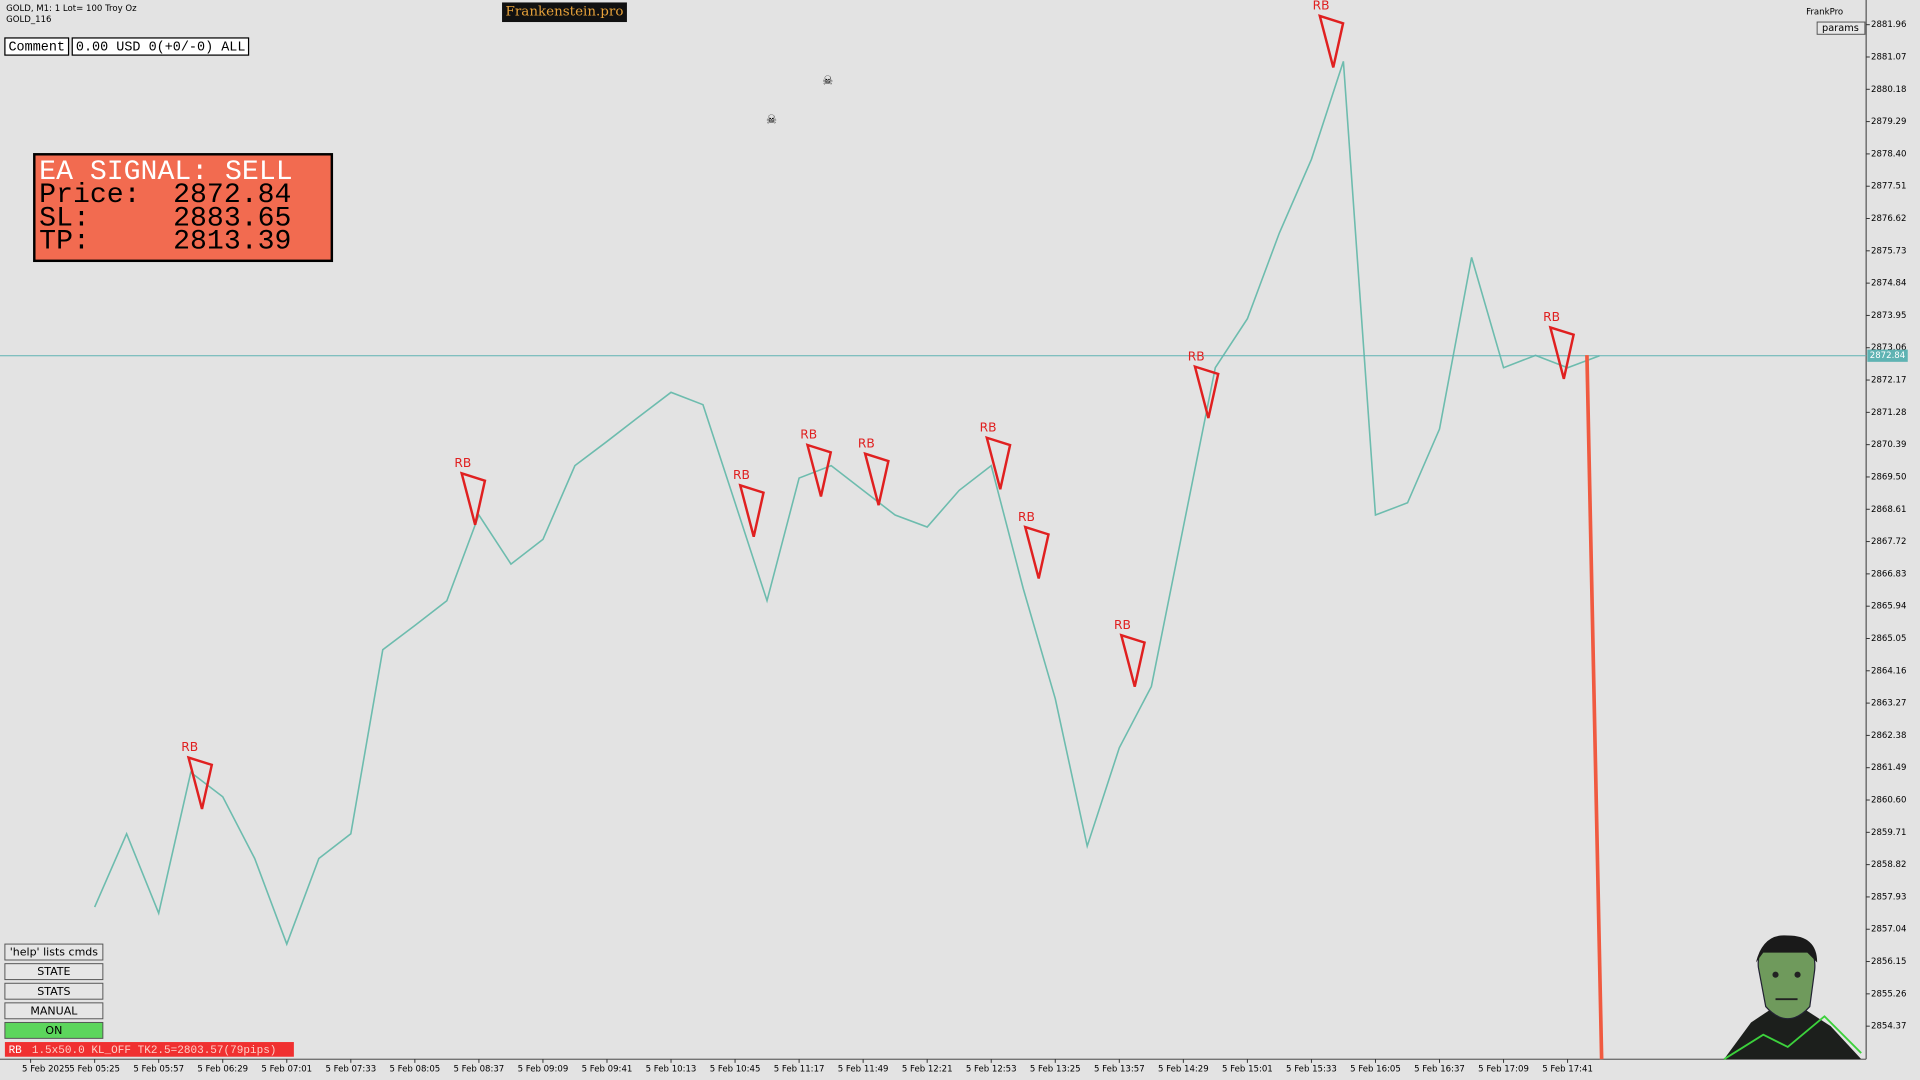 This screenshot has height=1080, width=1920. Describe the element at coordinates (1888, 90) in the screenshot. I see `y-tick-label: 2880.18` at that location.